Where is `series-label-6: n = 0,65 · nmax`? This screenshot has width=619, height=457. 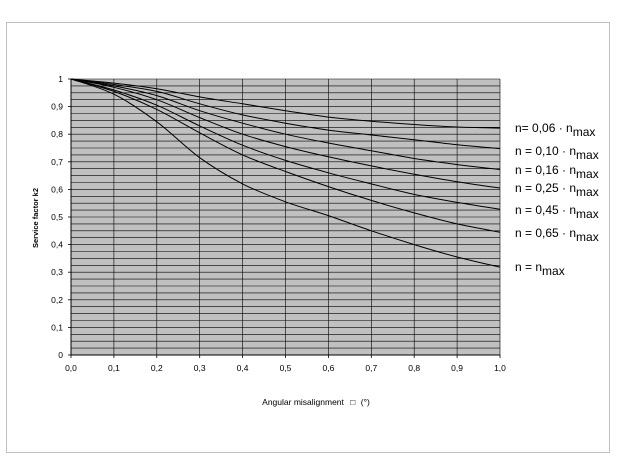
series-label-6: n = 0,65 · nmax is located at coordinates (557, 235).